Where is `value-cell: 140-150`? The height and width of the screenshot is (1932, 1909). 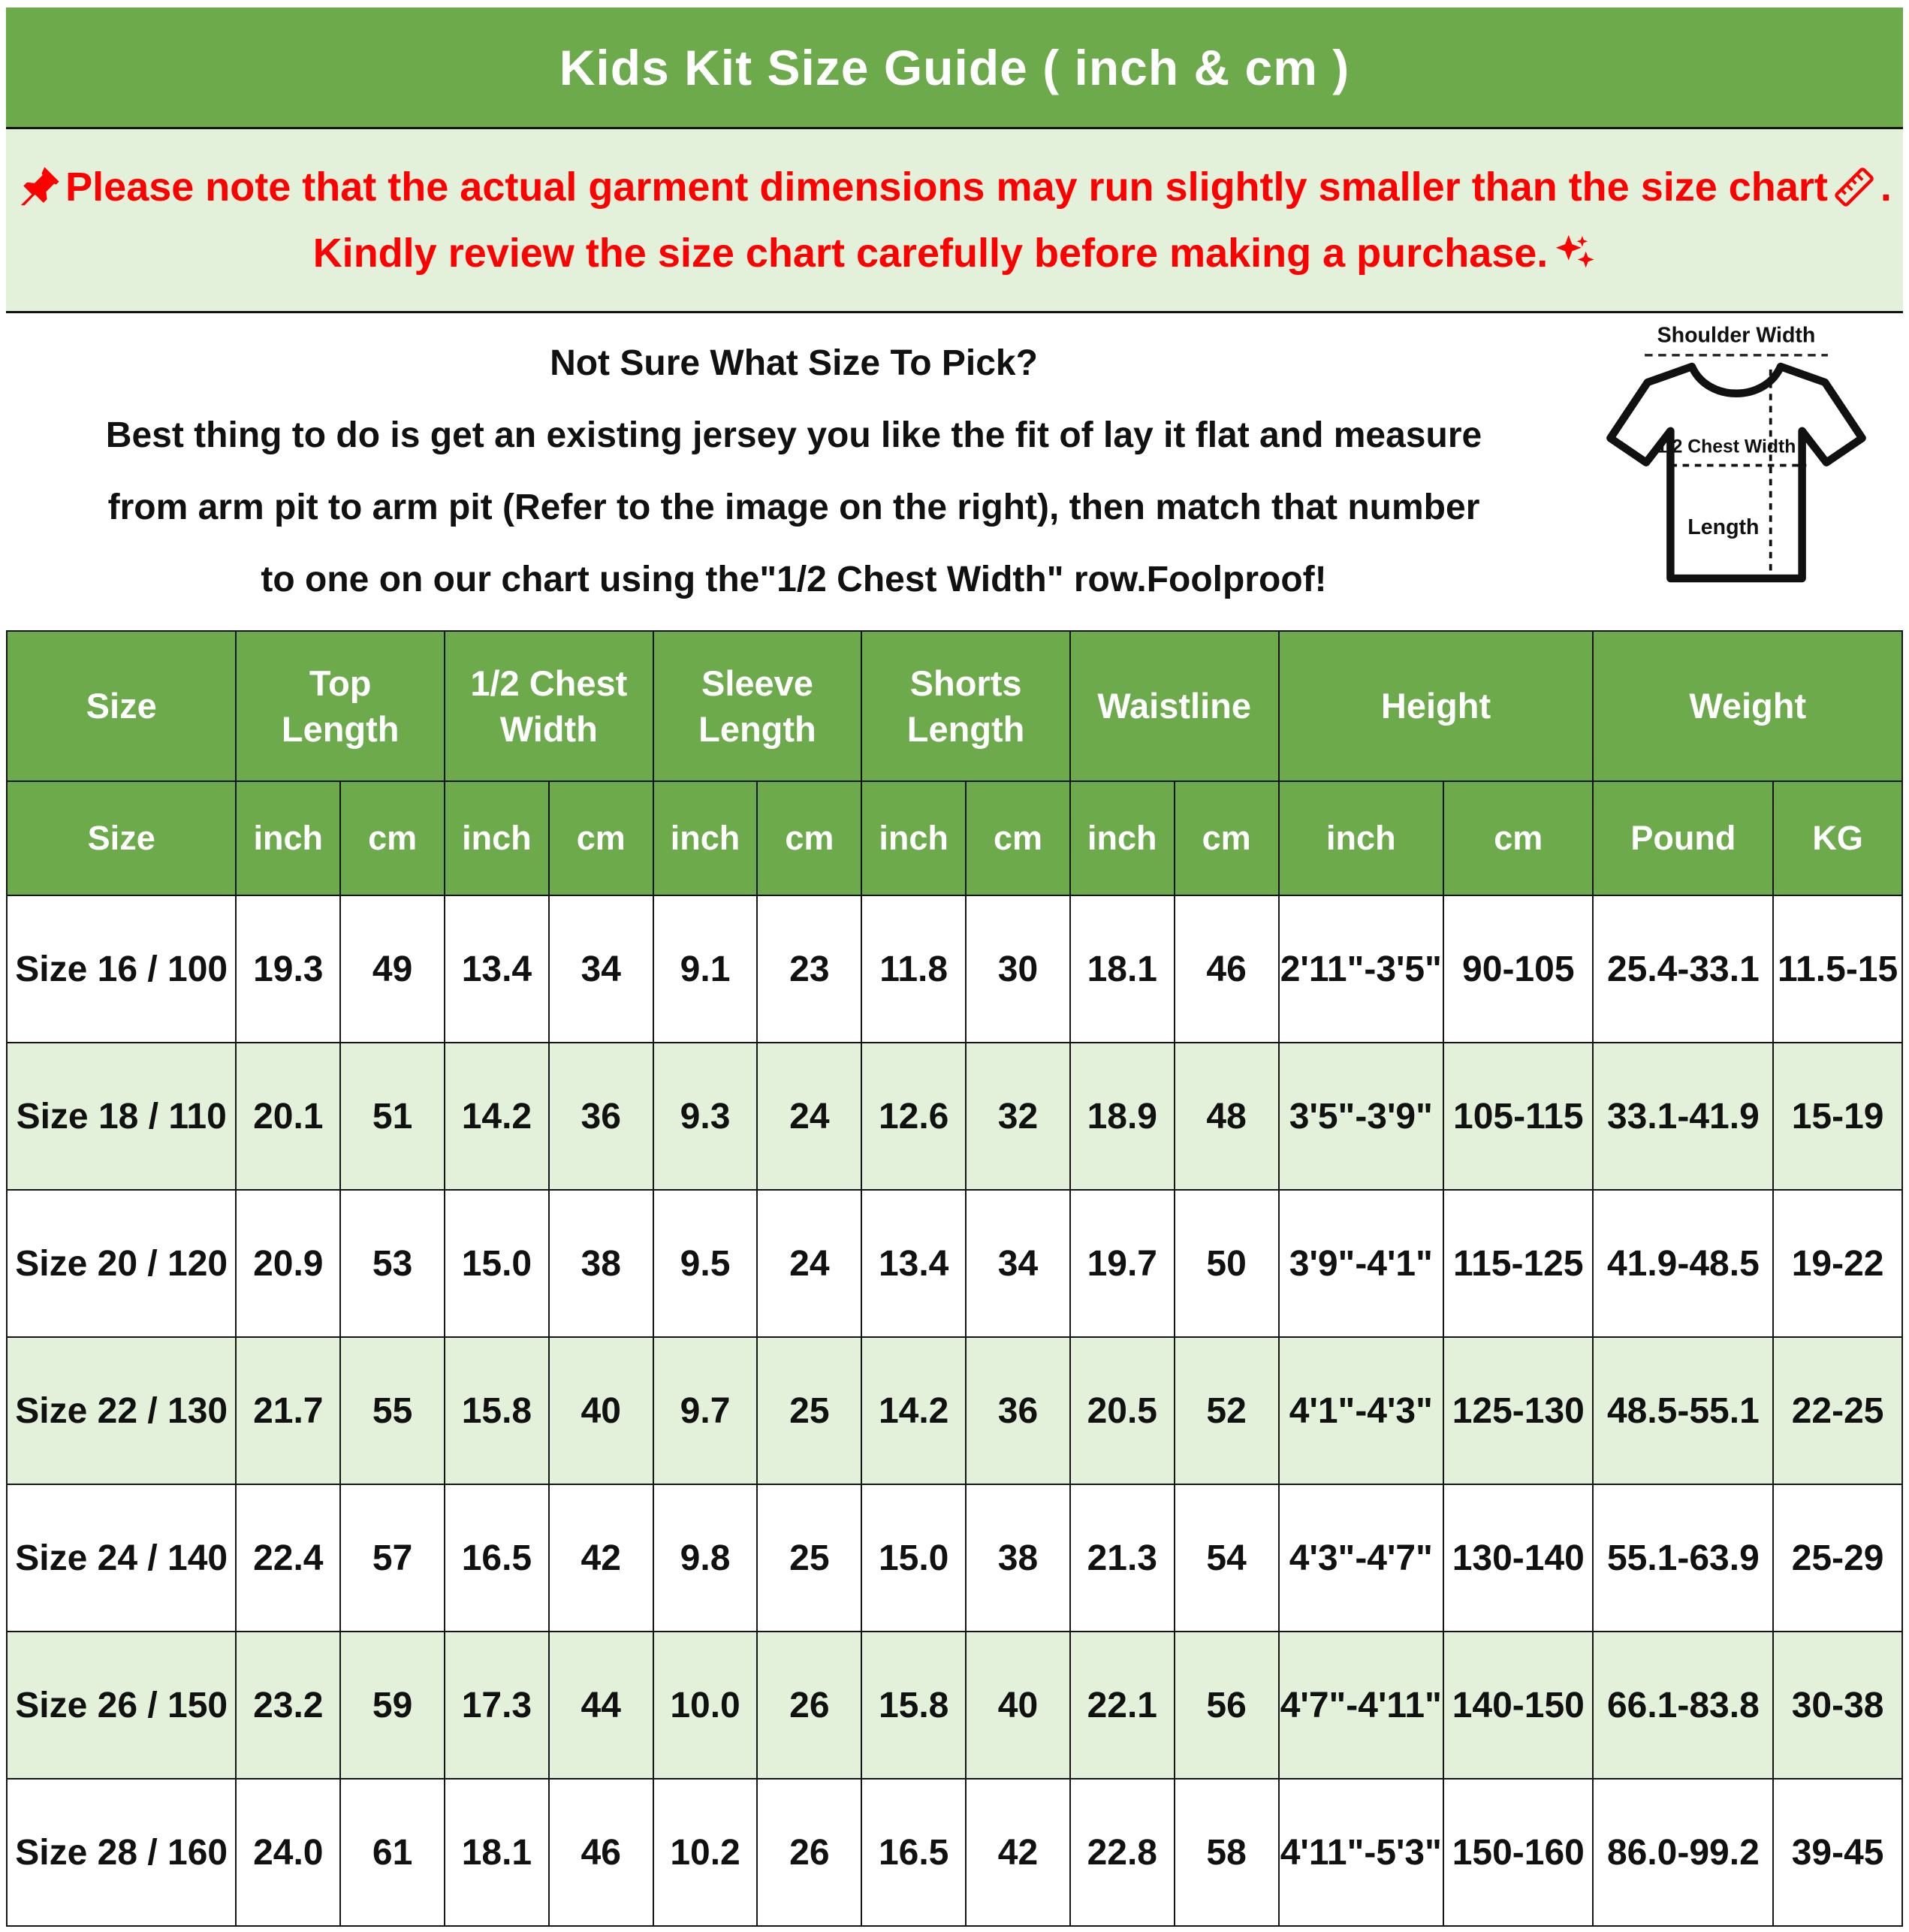 value-cell: 140-150 is located at coordinates (1518, 1705).